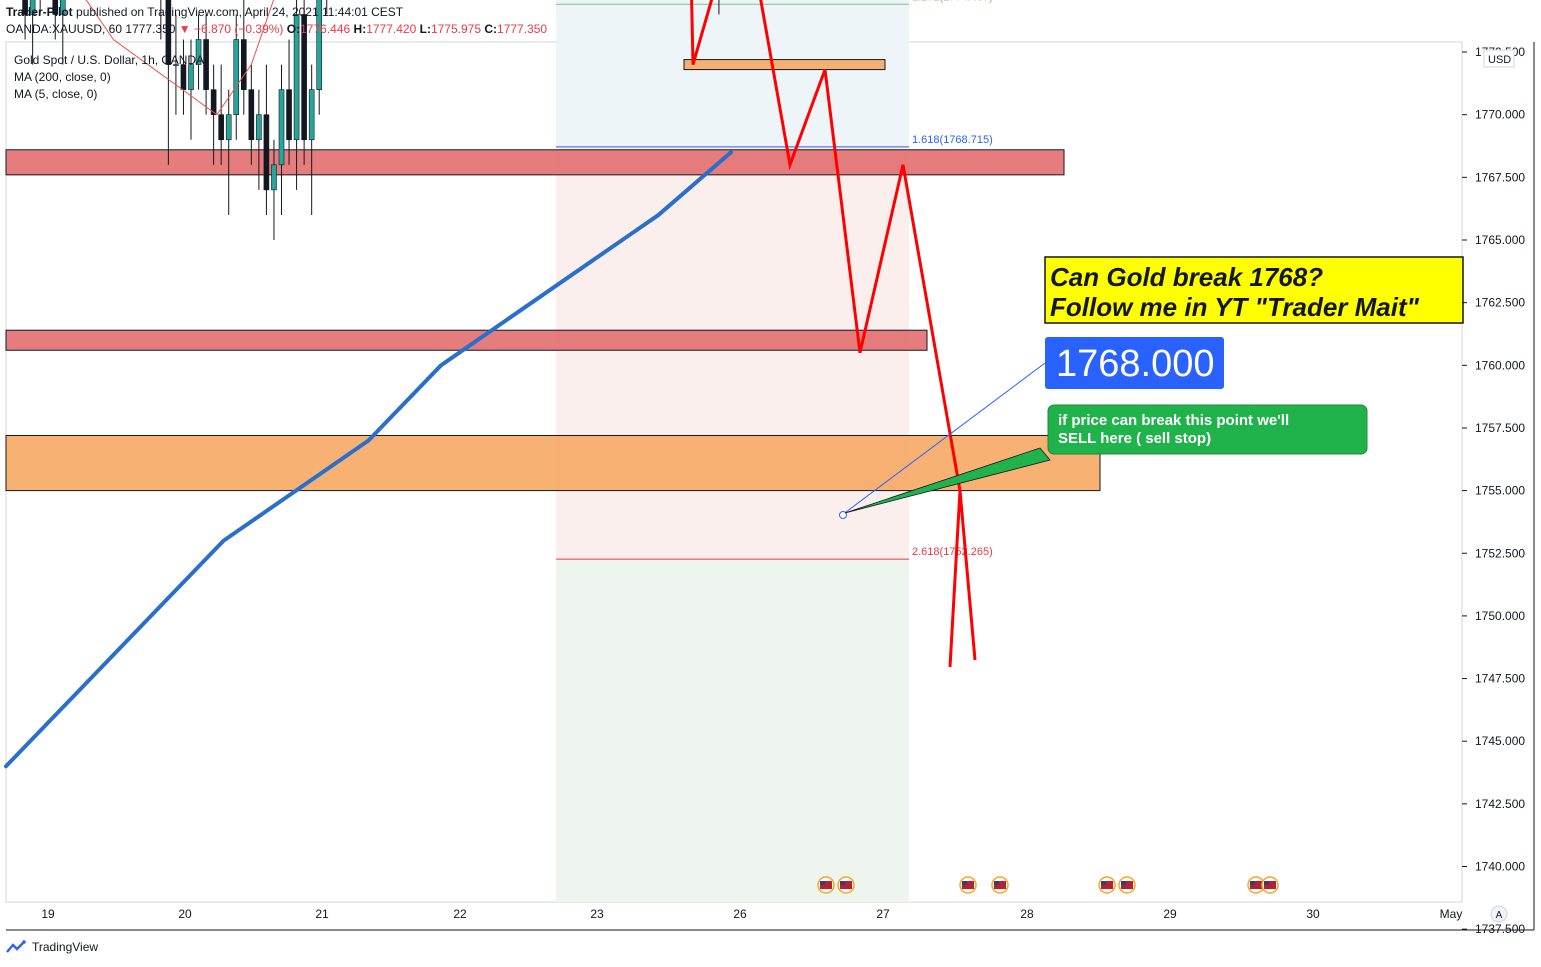  I want to click on change-value: −6.870 (−0.39%), so click(239, 29).